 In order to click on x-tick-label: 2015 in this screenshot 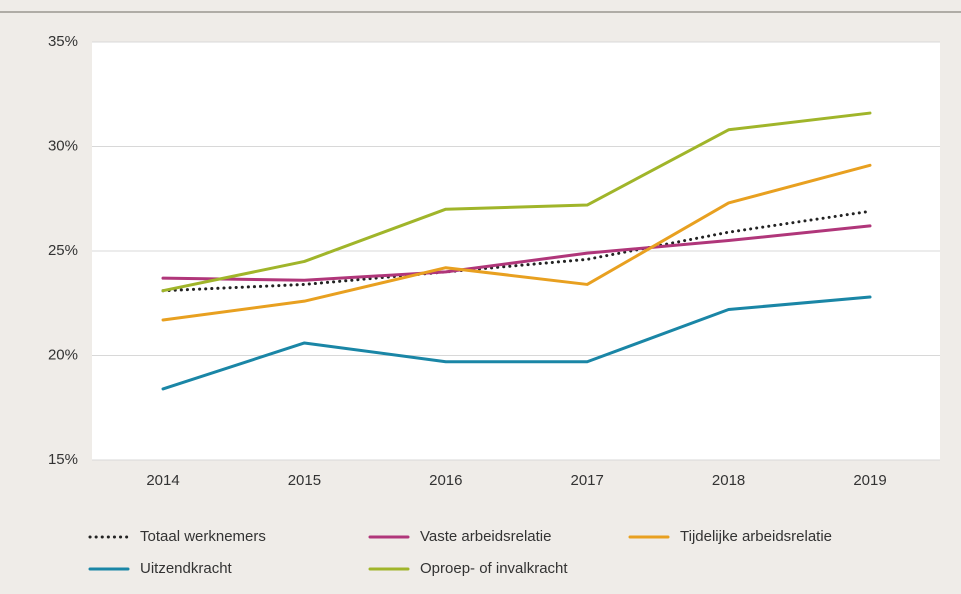, I will do `click(304, 480)`.